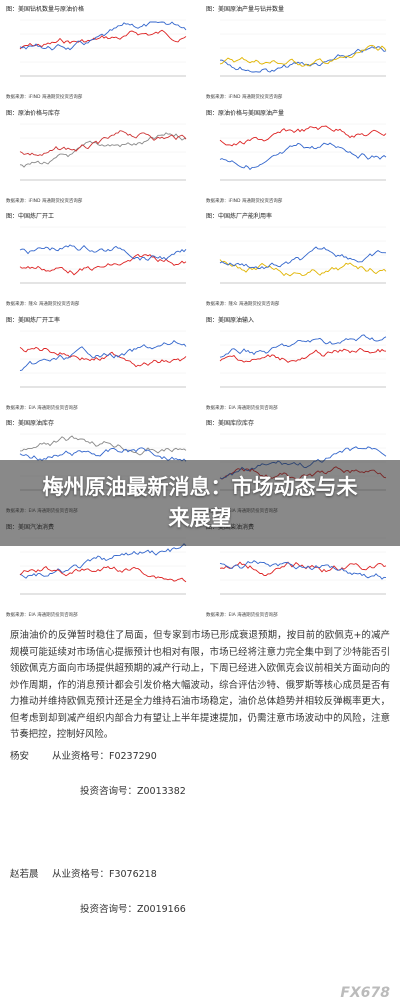 The width and height of the screenshot is (400, 1007). I want to click on chart-cell: 图：原油价格与美国原油产量 数据来源：iFIND 海通期货投资咨询部, so click(300, 156).